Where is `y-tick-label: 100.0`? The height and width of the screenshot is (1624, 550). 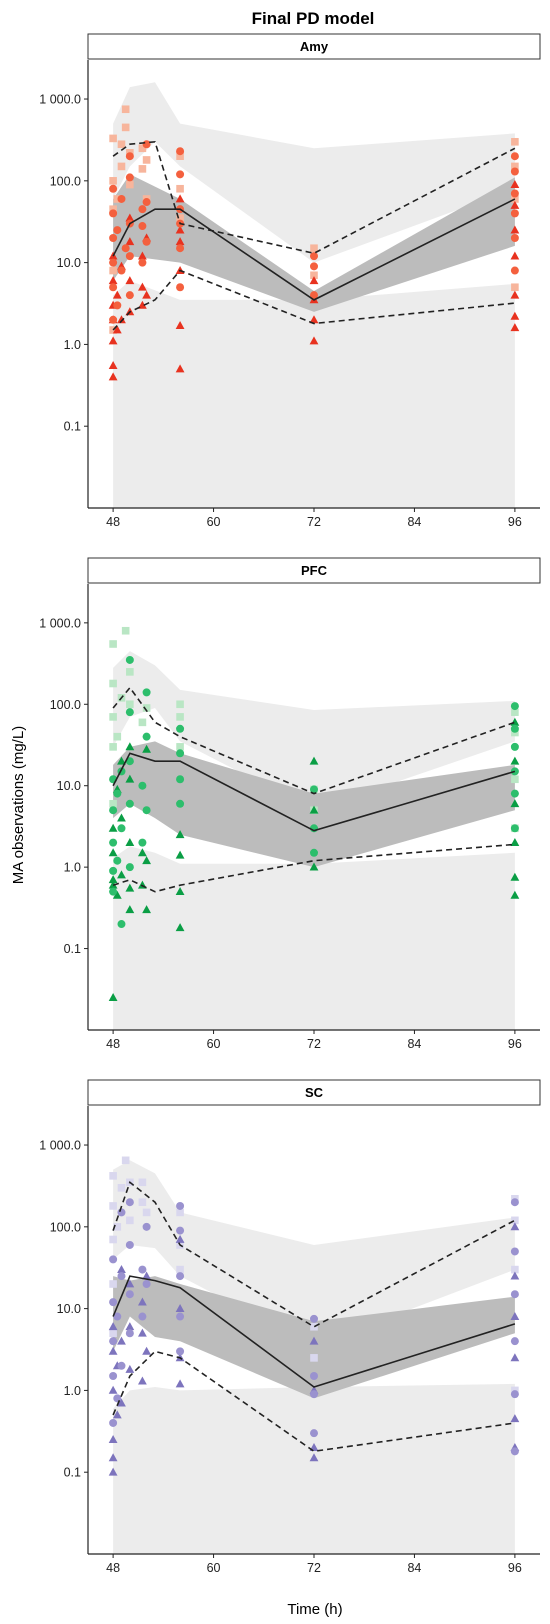 y-tick-label: 100.0 is located at coordinates (65, 705).